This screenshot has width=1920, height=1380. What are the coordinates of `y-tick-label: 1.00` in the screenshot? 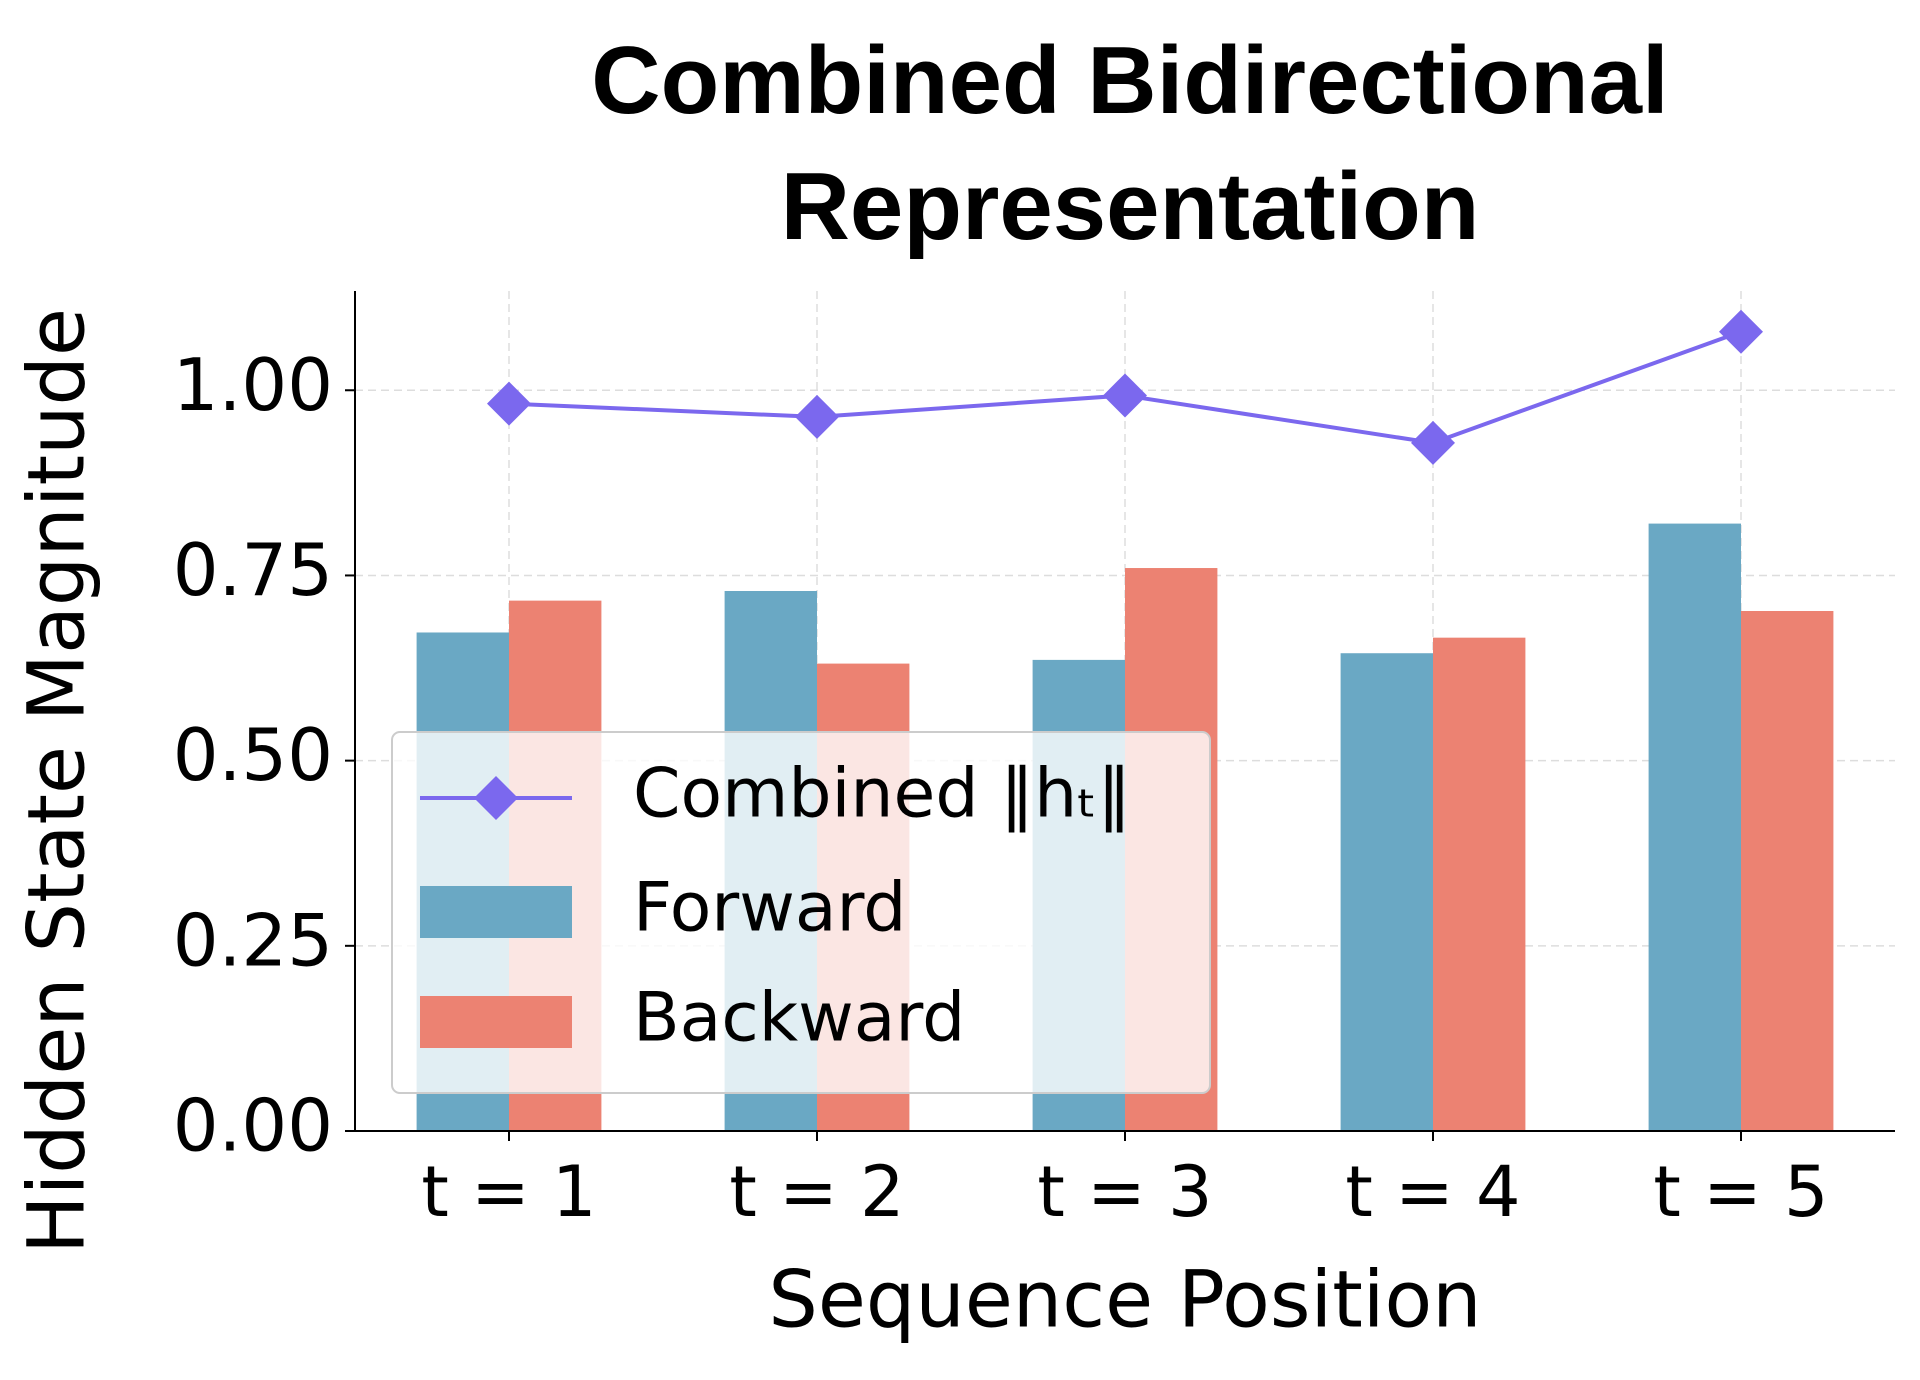 It's located at (253, 385).